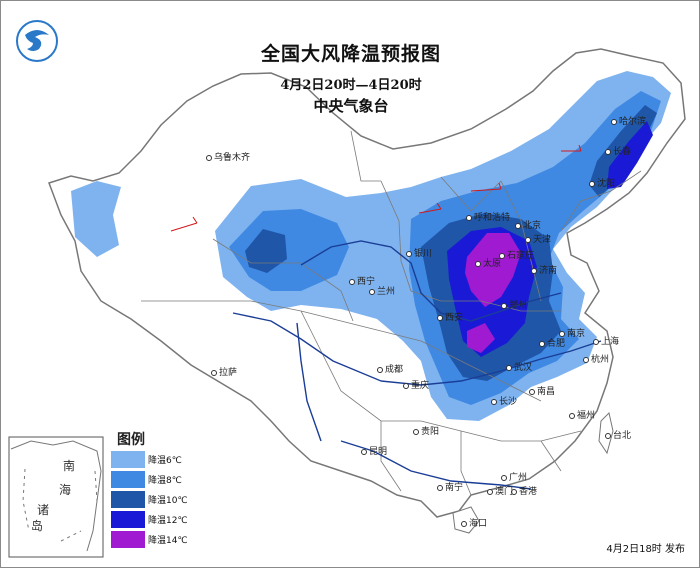  I want to click on legend-item: 降温12℃, so click(166, 519).